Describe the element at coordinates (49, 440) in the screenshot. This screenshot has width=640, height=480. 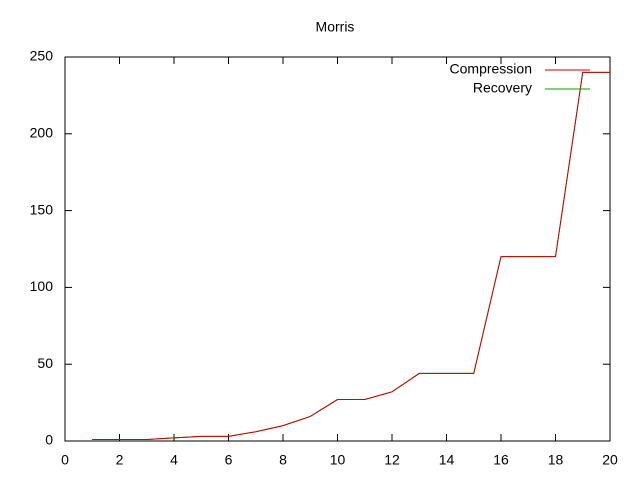
I see `y-tick-label: 0` at that location.